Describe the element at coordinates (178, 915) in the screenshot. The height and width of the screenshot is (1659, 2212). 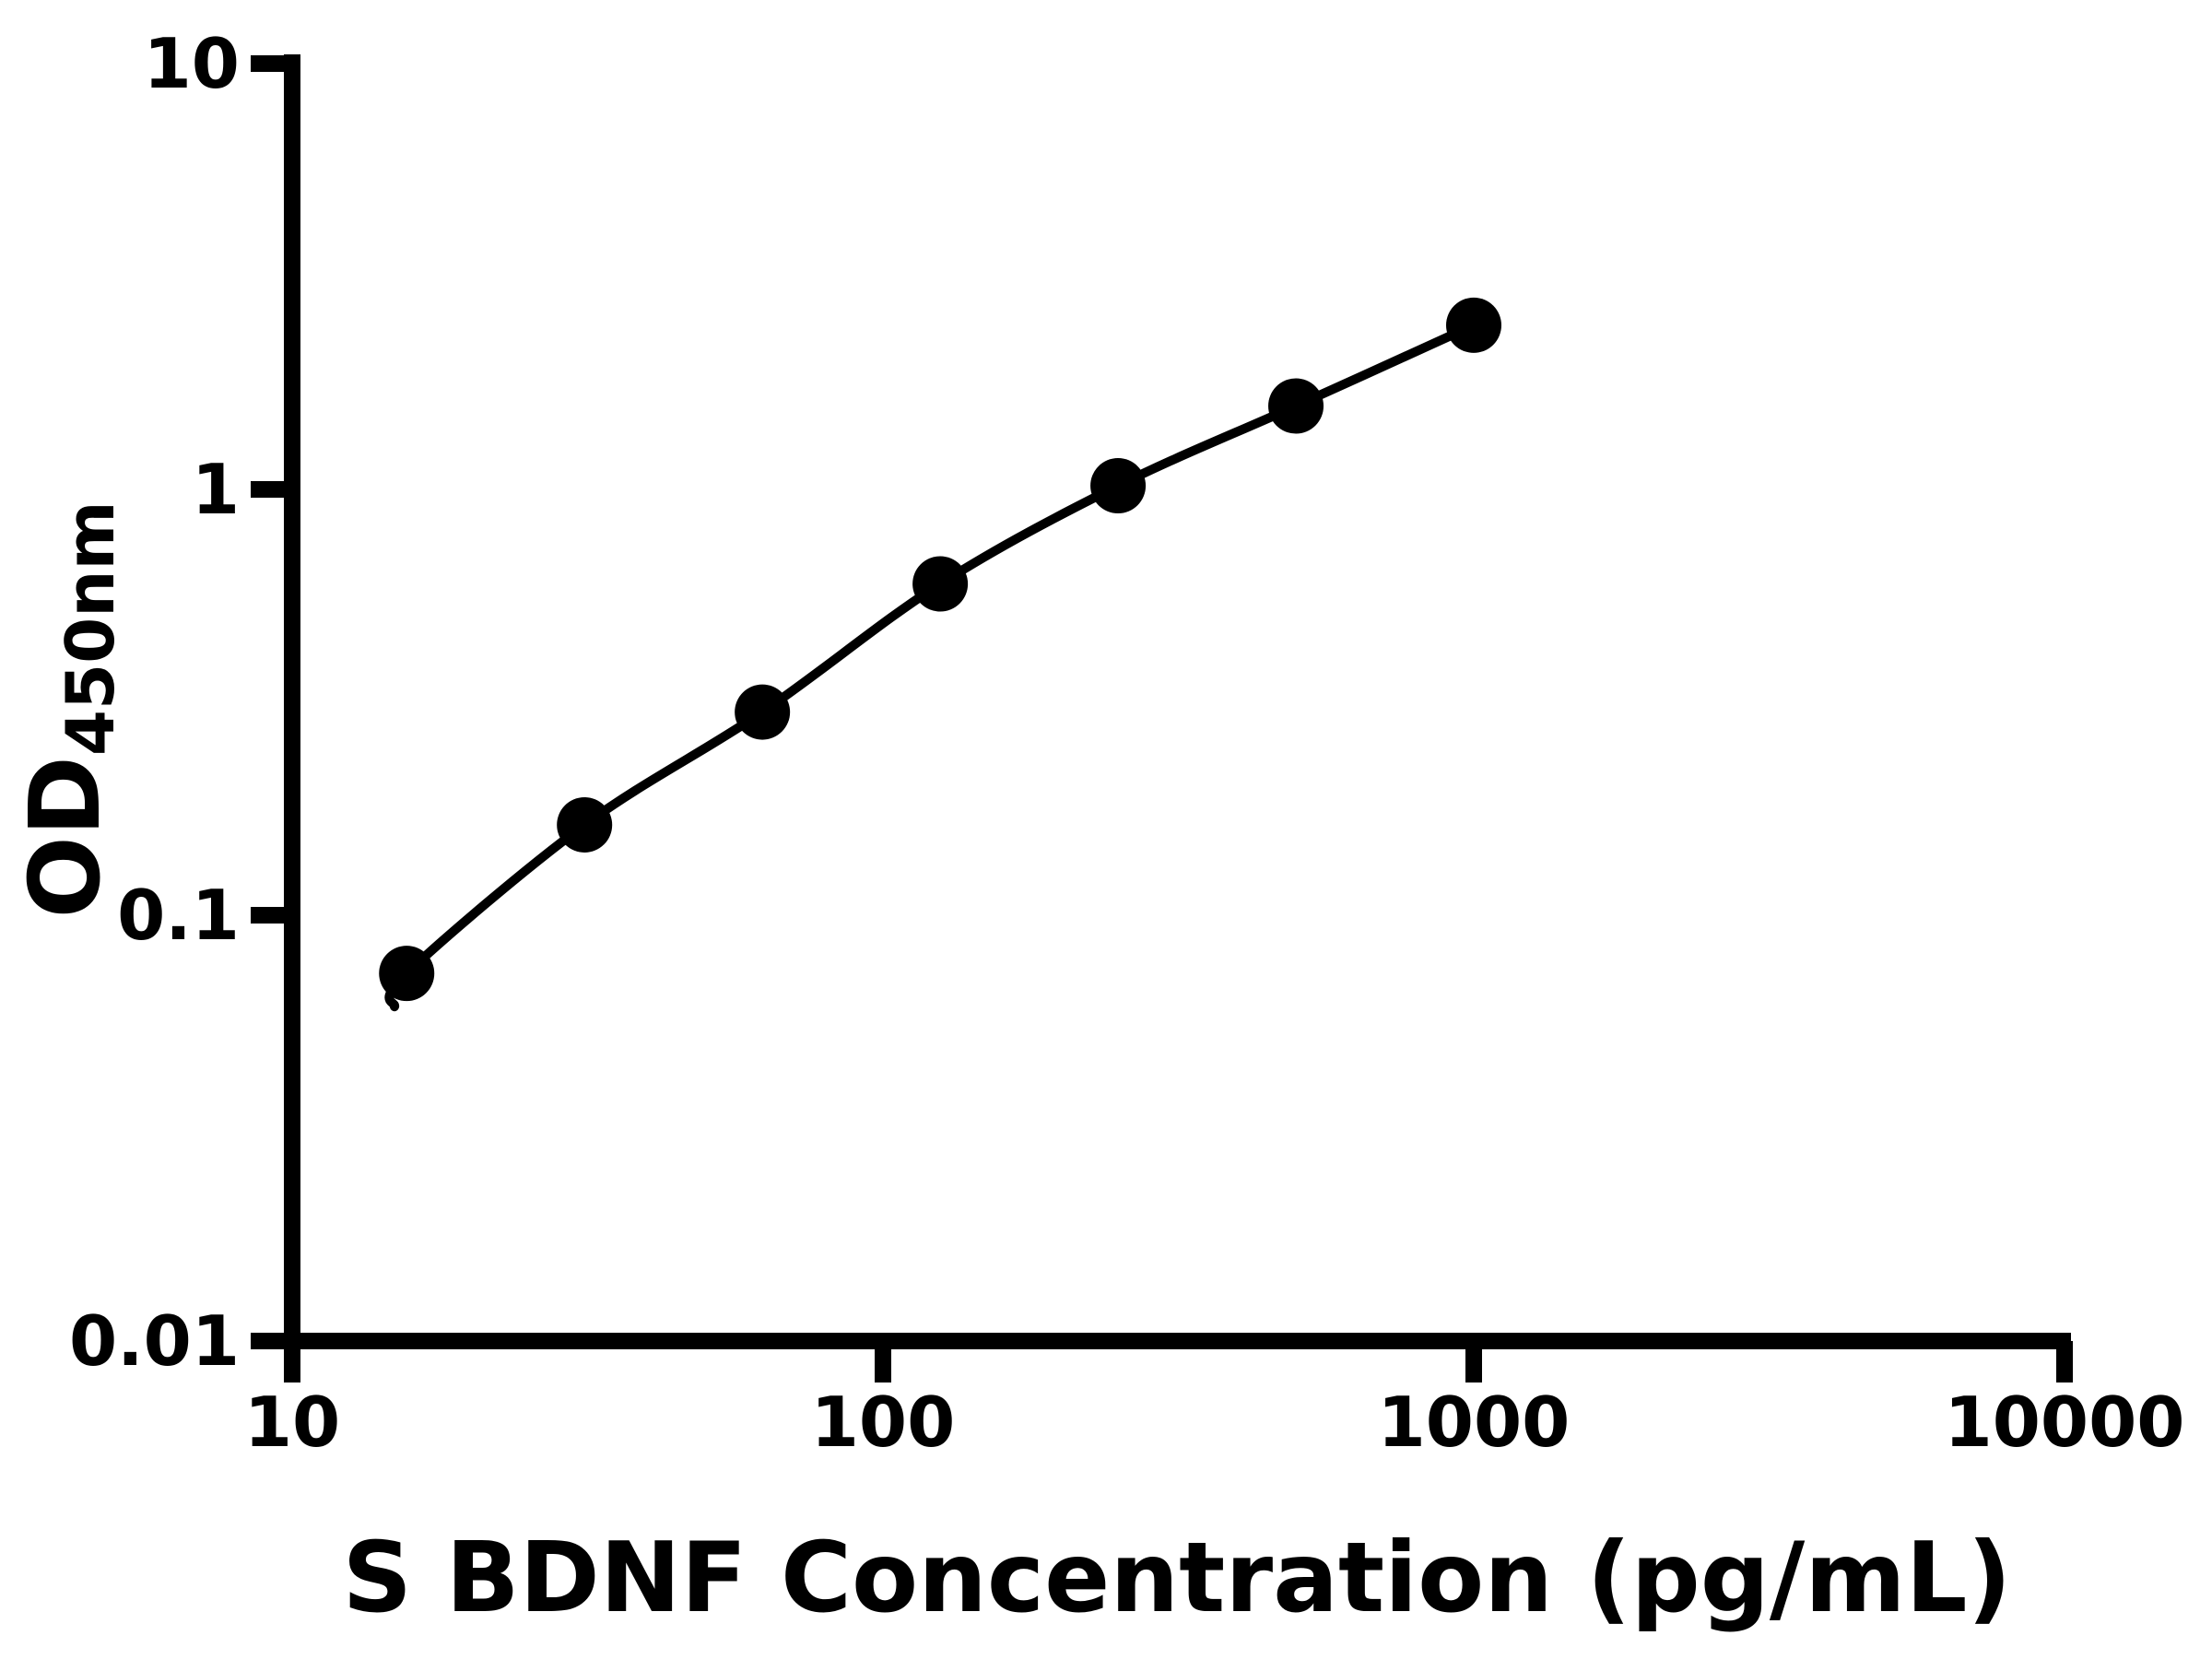
I see `y-tick-label: 0.1` at that location.